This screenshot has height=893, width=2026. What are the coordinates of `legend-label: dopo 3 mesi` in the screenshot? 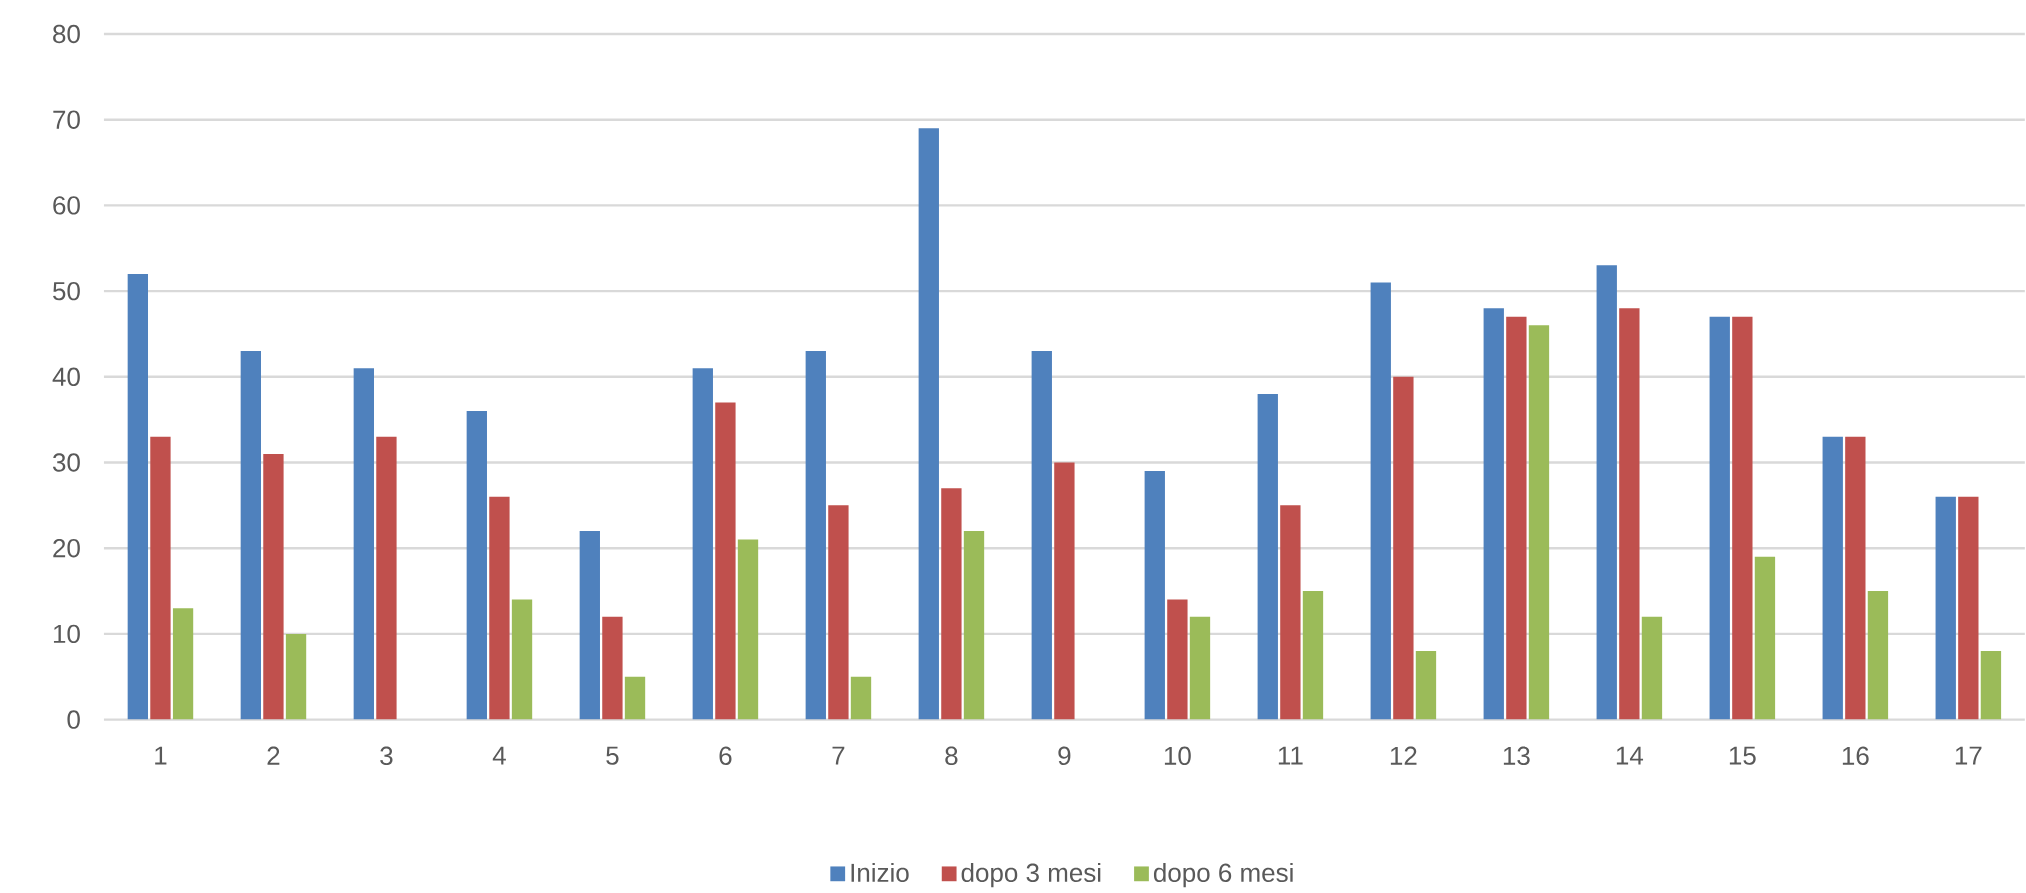 It's located at (1031, 875).